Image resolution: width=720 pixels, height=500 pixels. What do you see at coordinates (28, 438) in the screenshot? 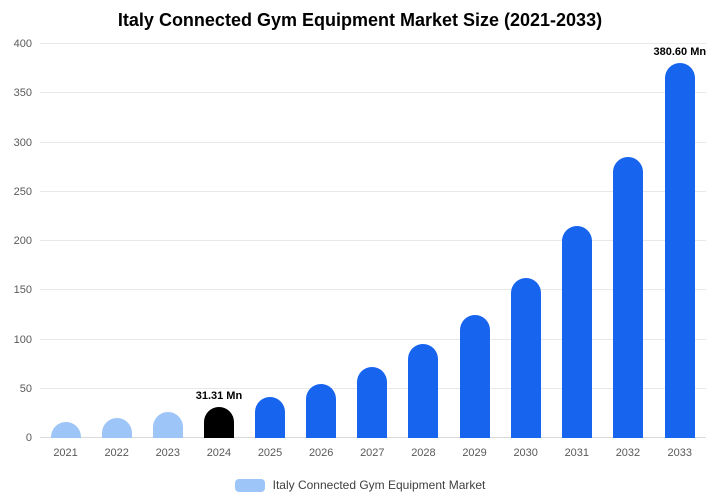
I see `y-axis-tick-label: 0` at bounding box center [28, 438].